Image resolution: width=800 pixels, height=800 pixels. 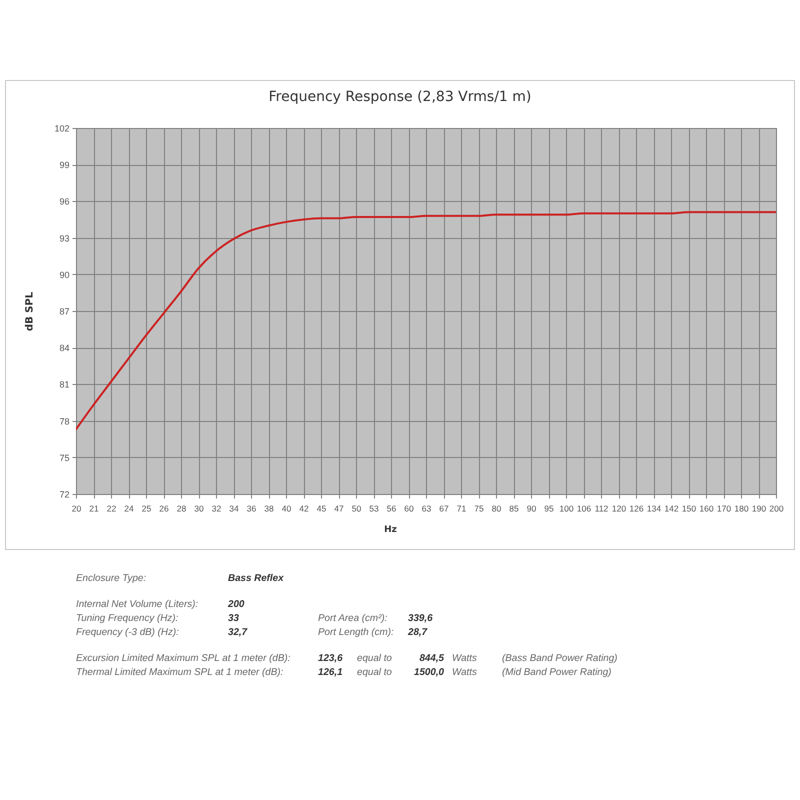 What do you see at coordinates (233, 619) in the screenshot?
I see `text: 33` at bounding box center [233, 619].